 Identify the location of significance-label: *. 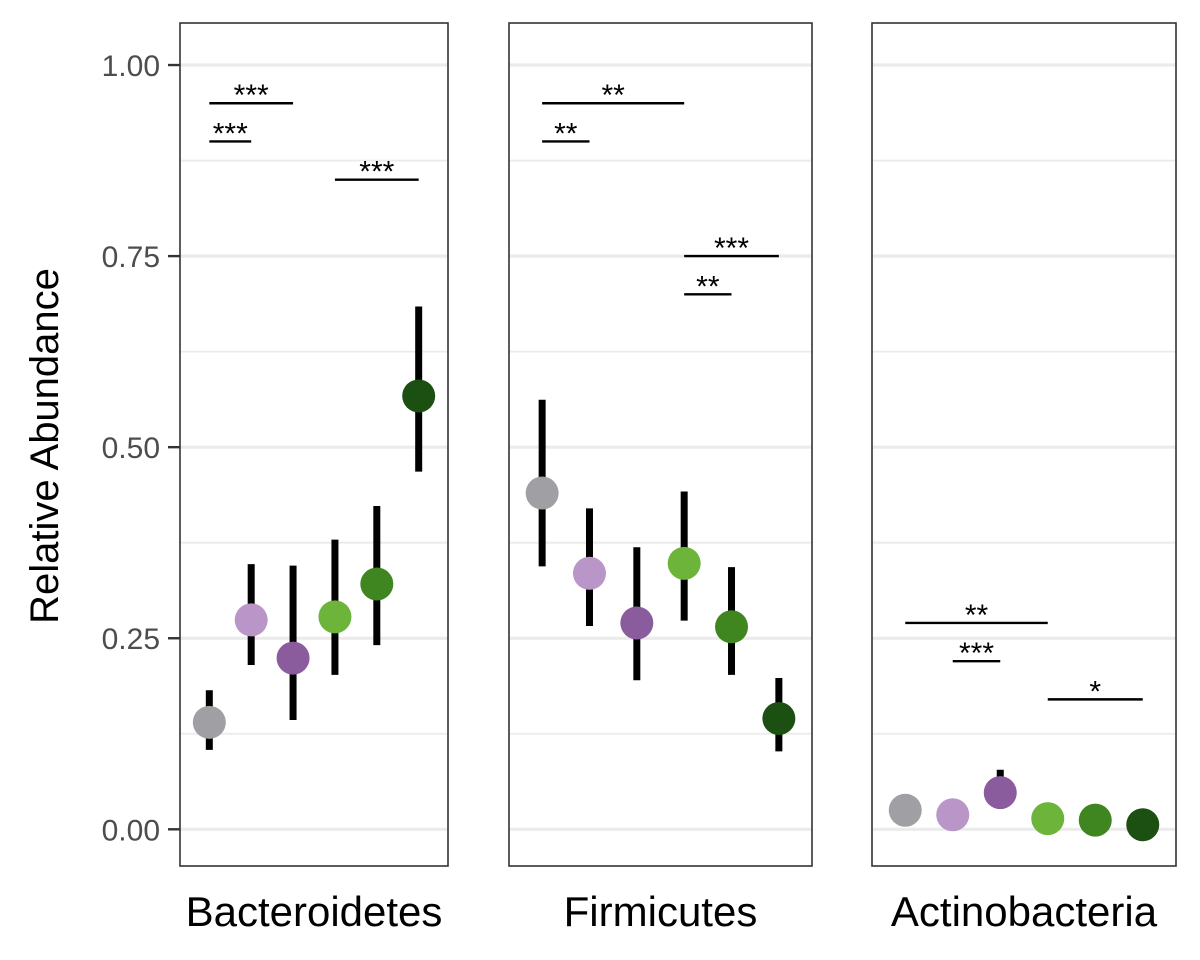
(1095, 691).